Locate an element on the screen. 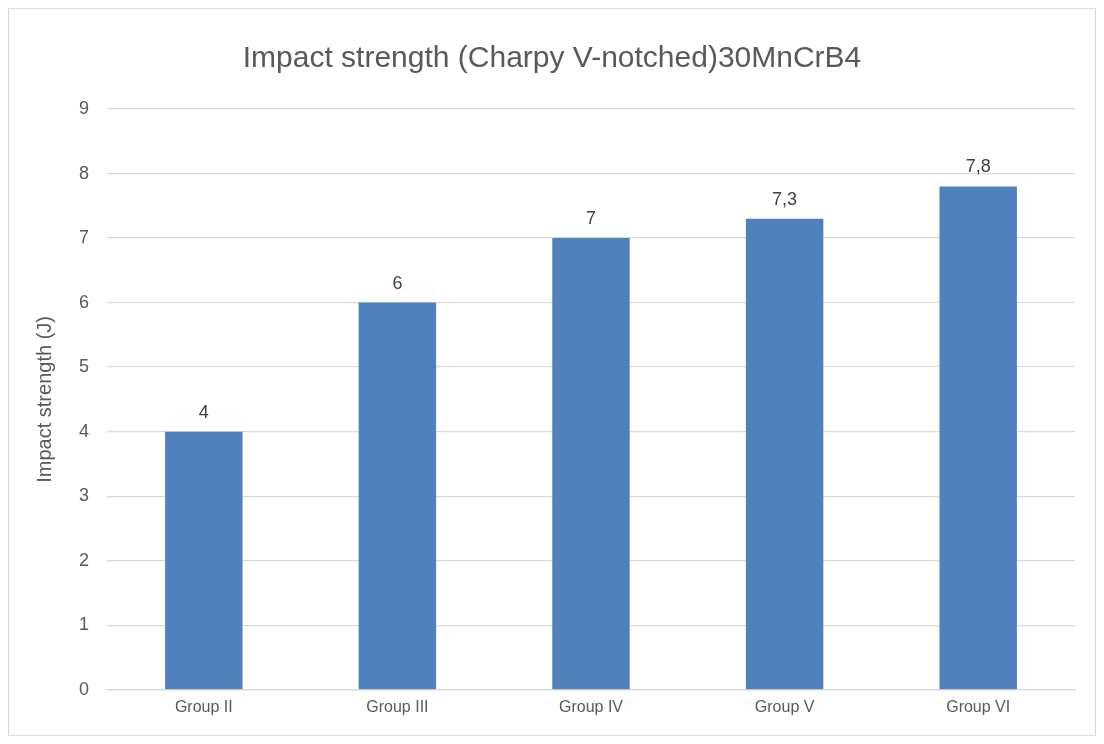 This screenshot has width=1104, height=744. x-tick-label: Group VI is located at coordinates (978, 706).